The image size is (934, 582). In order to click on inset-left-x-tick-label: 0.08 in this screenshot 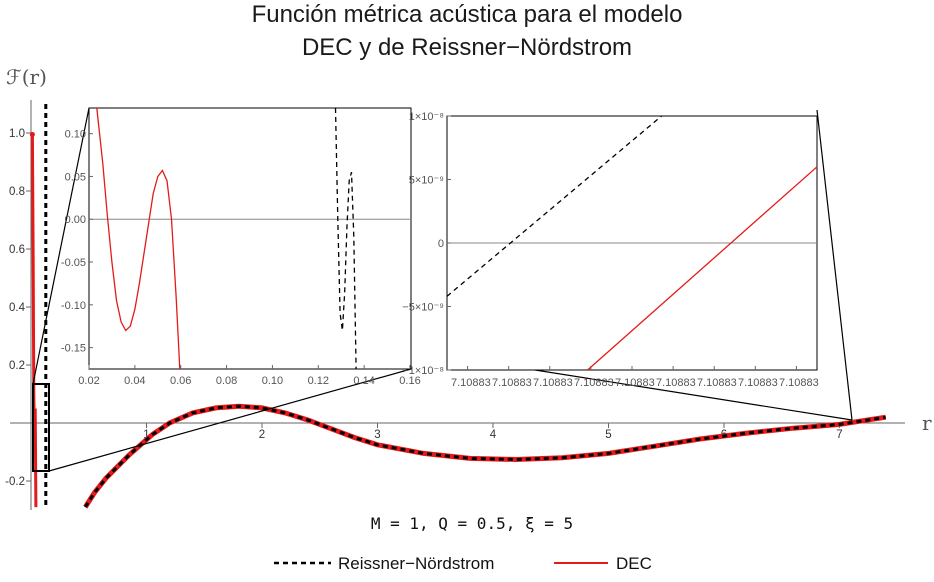, I will do `click(226, 381)`.